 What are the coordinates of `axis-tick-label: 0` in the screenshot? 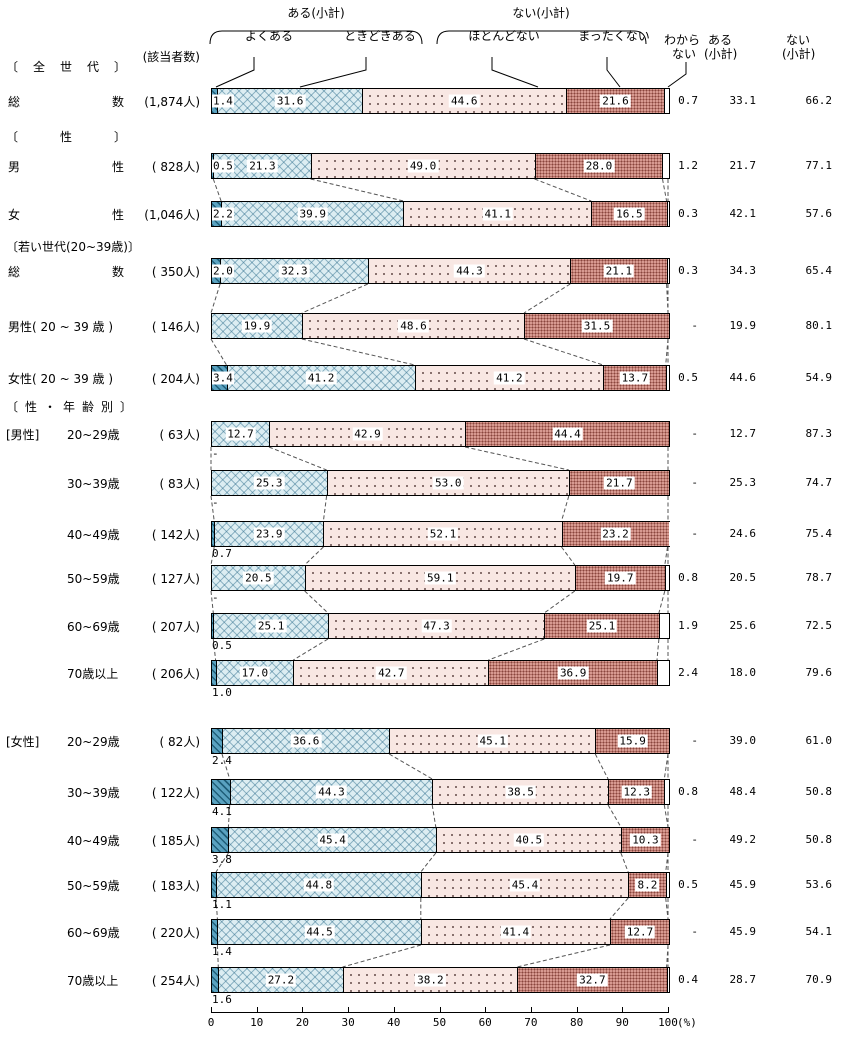 It's located at (211, 1022).